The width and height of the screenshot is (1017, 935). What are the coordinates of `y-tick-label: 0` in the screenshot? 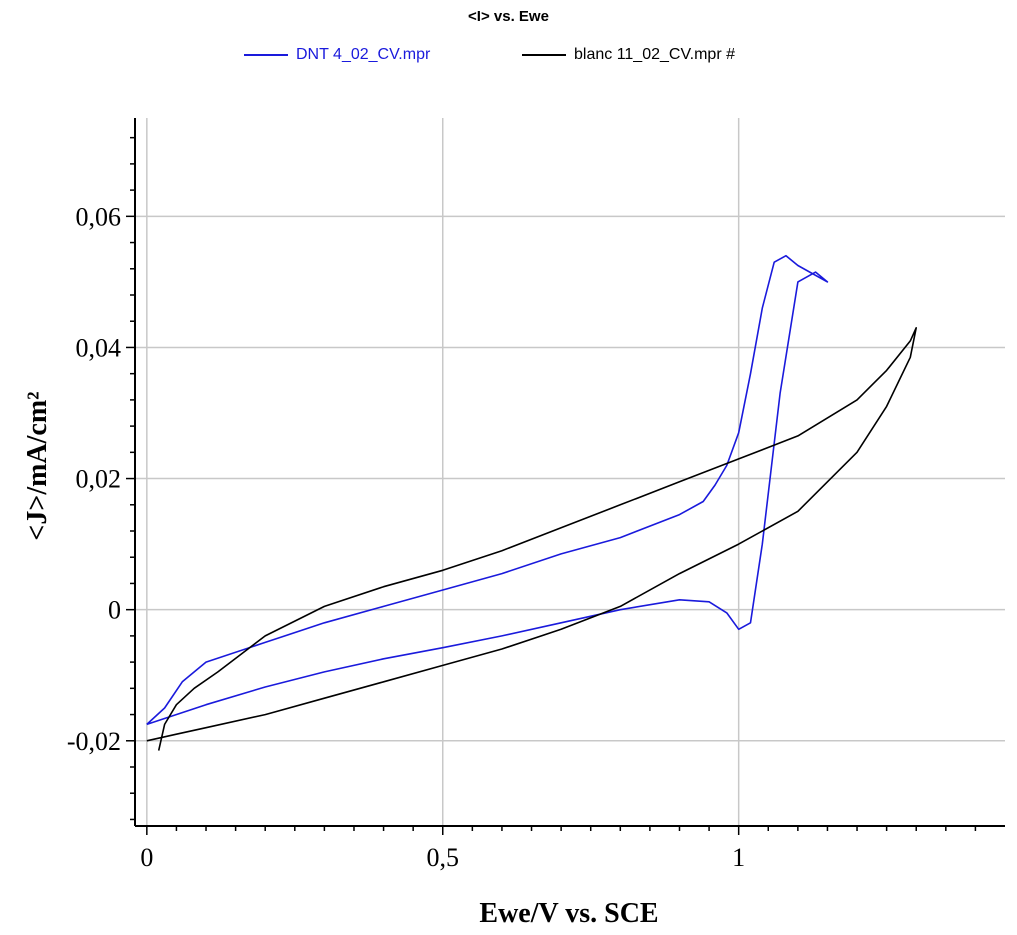 It's located at (114, 610).